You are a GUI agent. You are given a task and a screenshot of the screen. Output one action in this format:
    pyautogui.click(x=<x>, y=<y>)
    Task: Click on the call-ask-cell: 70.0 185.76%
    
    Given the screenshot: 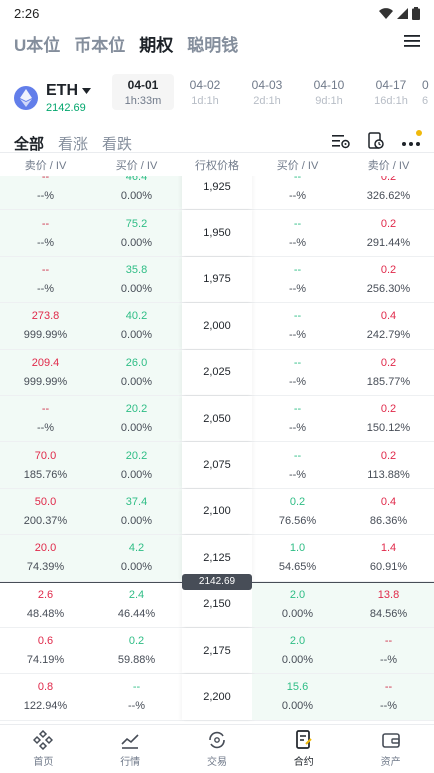 What is the action you would take?
    pyautogui.click(x=45, y=465)
    